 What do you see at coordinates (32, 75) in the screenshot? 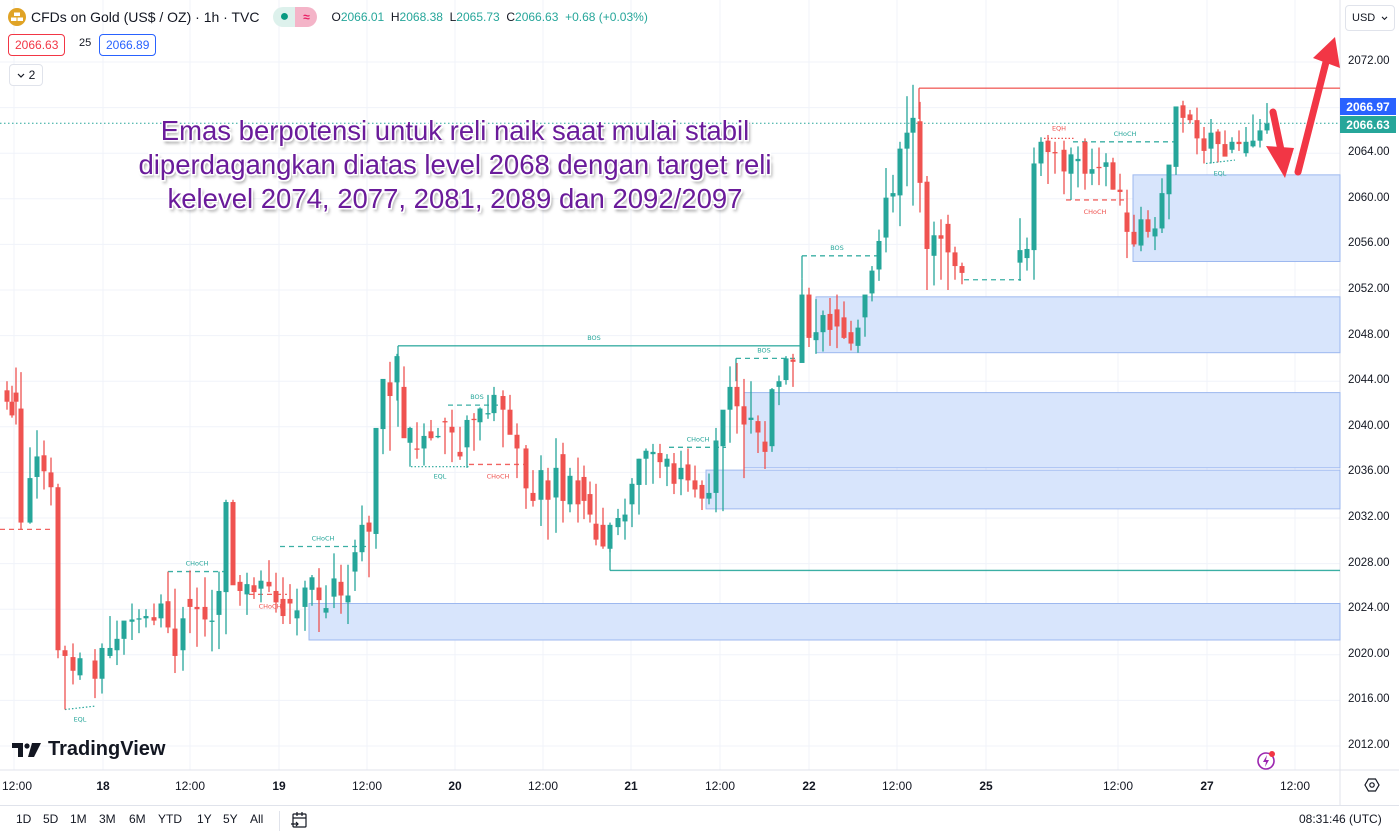
I see `indicators-count: 2` at bounding box center [32, 75].